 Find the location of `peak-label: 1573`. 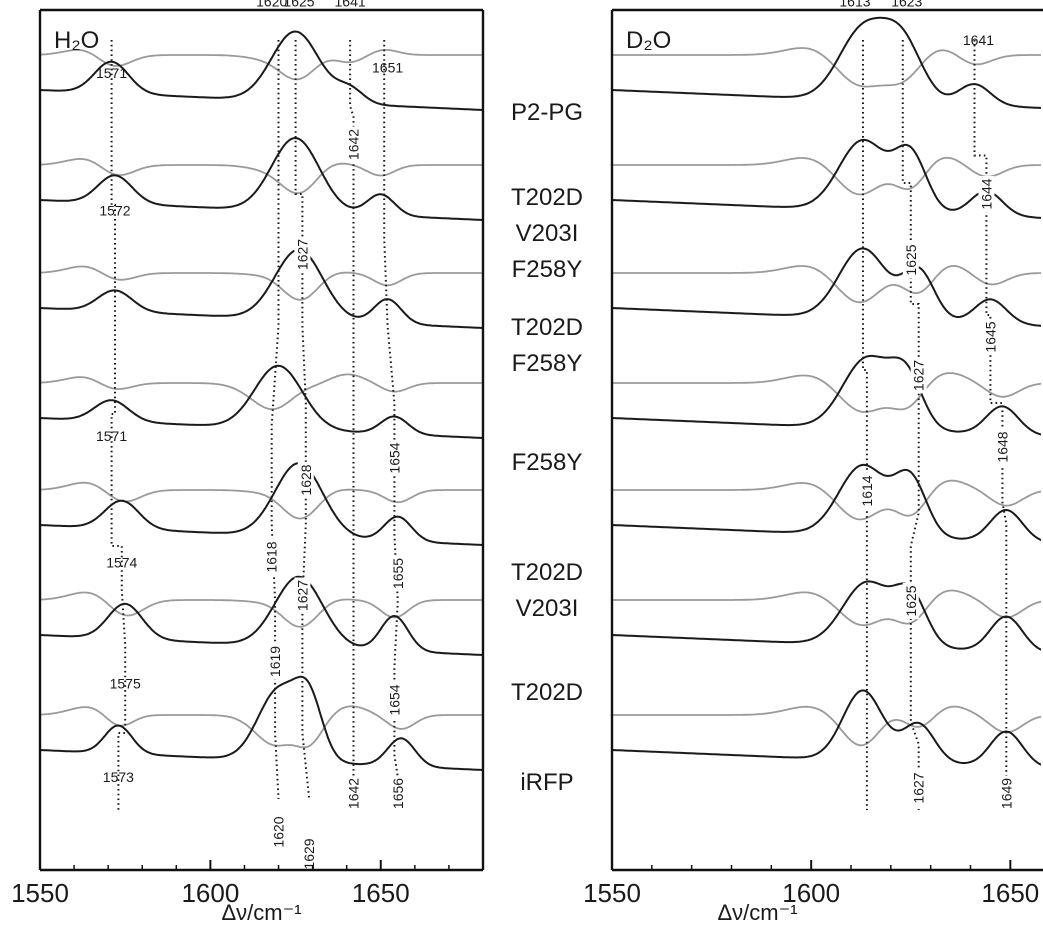

peak-label: 1573 is located at coordinates (118, 777).